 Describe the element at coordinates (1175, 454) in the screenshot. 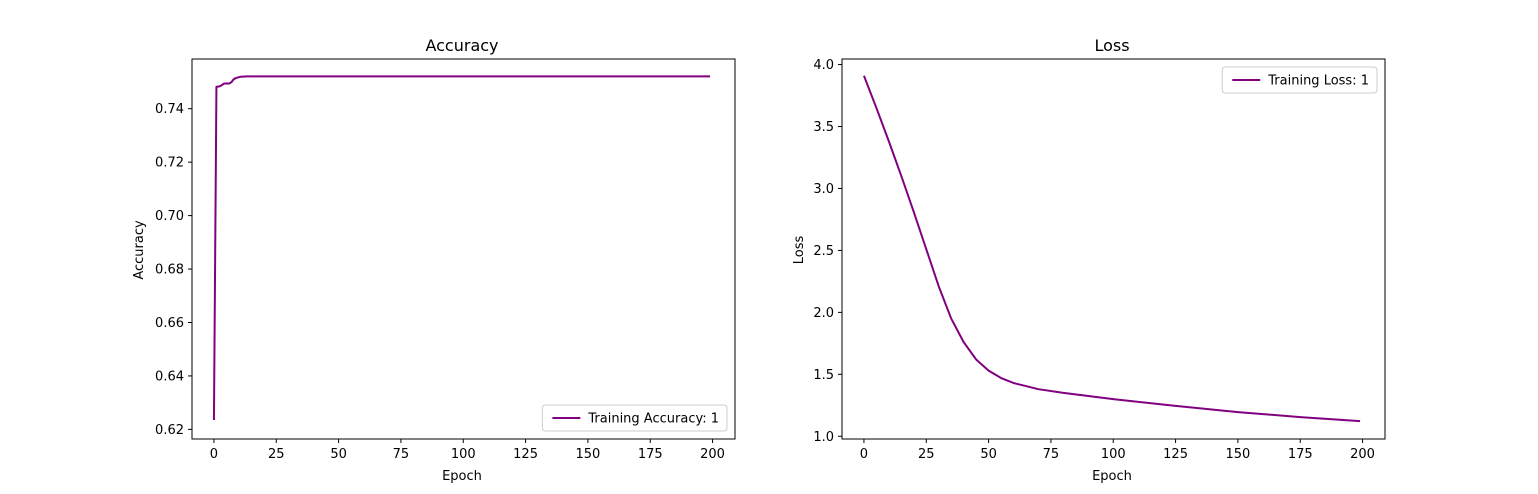

I see `loss-x-tick-label: 125` at that location.